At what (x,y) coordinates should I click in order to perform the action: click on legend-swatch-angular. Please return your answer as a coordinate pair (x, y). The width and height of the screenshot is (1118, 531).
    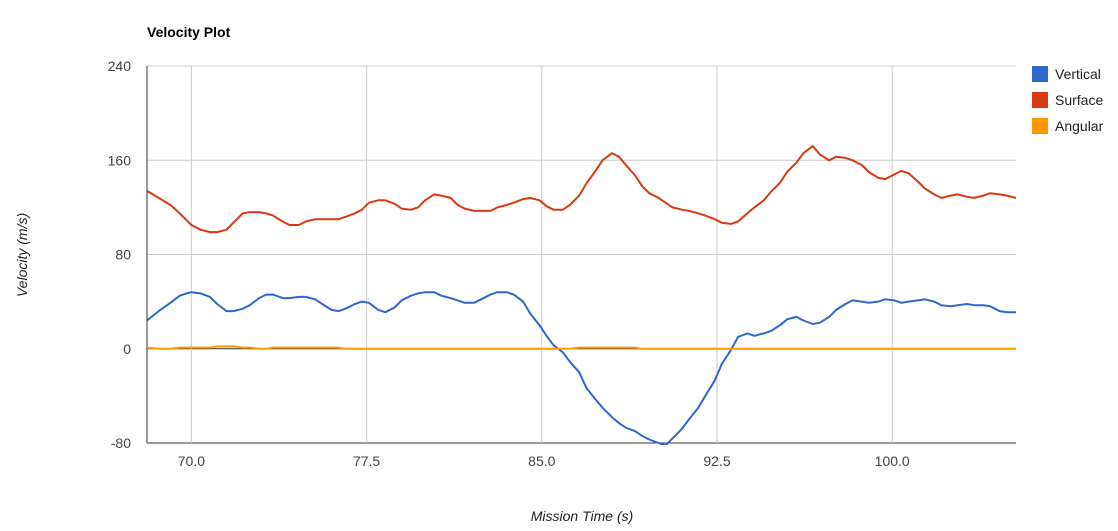
    Looking at the image, I should click on (1040, 126).